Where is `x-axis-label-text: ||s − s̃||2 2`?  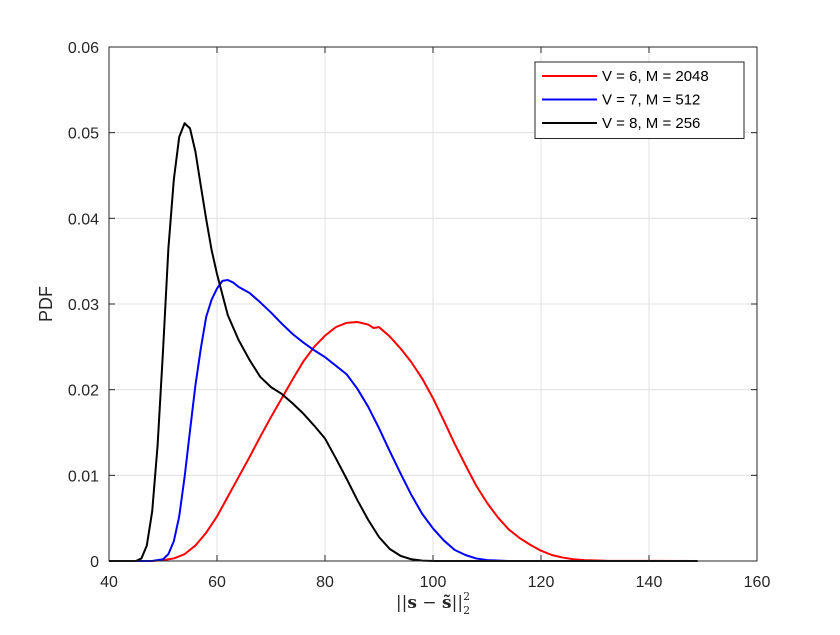 x-axis-label-text: ||s − s̃||2 2 is located at coordinates (433, 603).